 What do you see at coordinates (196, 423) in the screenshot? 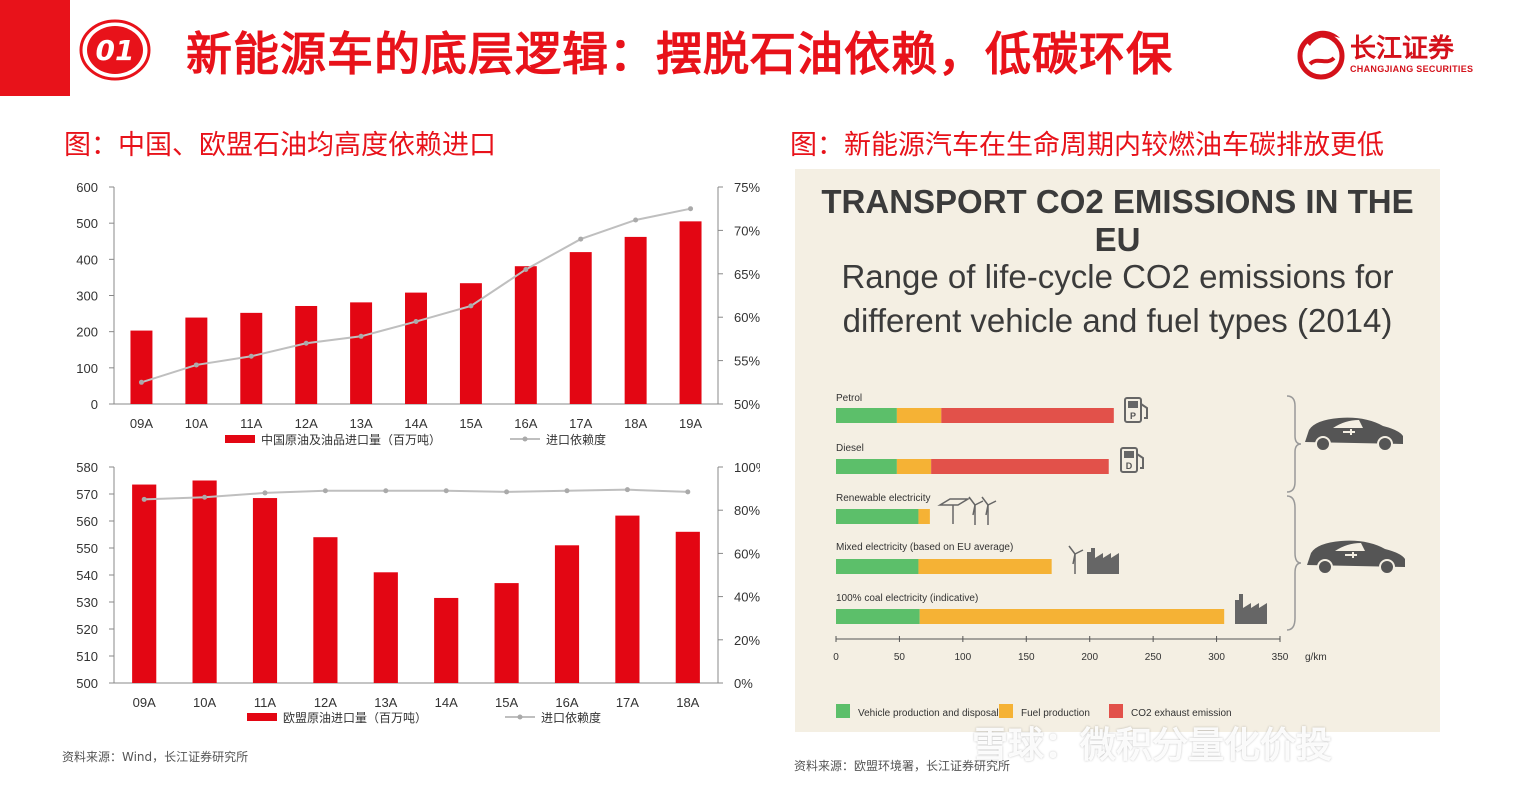
I see `china-category-label: 10A` at bounding box center [196, 423].